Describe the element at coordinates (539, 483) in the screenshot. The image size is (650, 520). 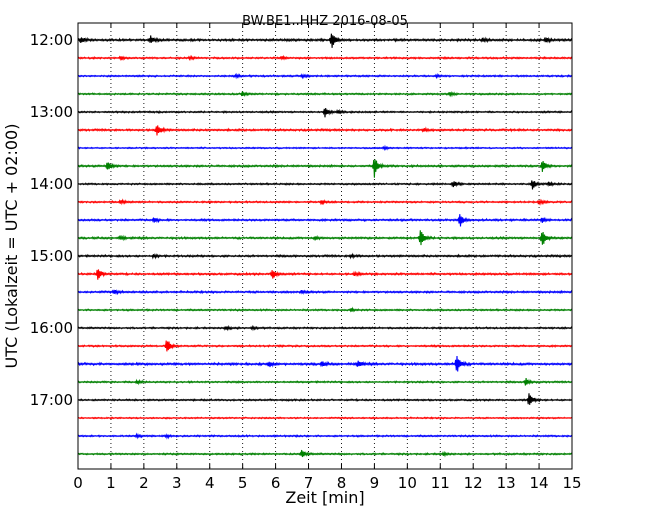
I see `x-tick-label: 14` at that location.